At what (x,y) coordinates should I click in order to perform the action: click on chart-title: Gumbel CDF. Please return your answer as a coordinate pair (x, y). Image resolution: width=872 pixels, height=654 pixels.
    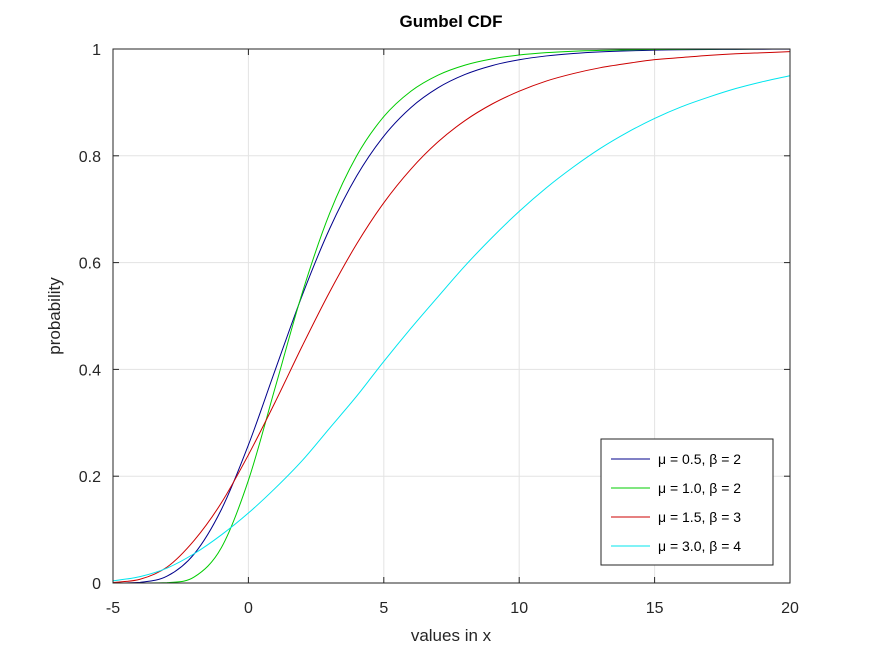
    Looking at the image, I should click on (451, 21).